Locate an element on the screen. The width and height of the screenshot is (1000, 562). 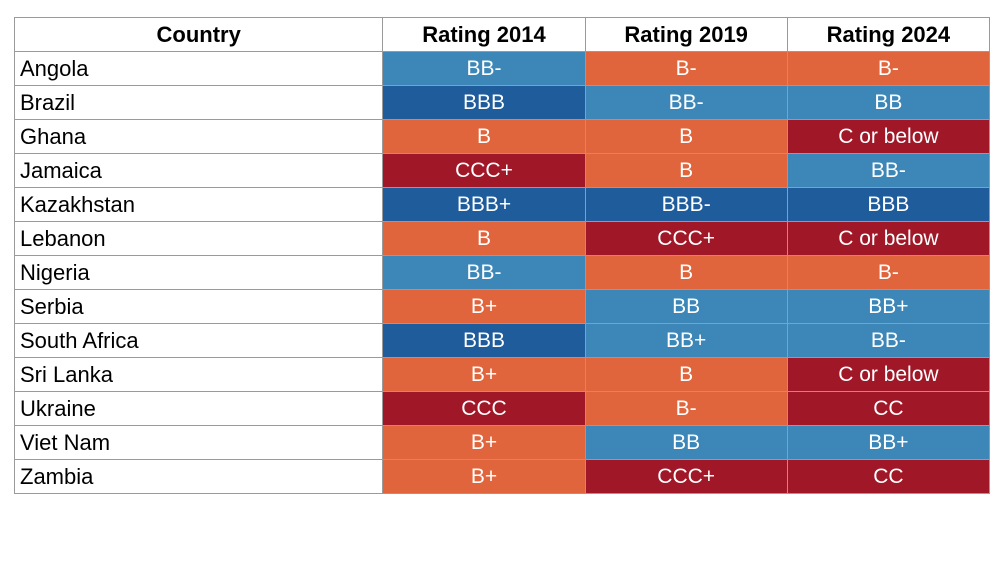
table-row: Jamaica CCC+ B BB- is located at coordinates (502, 170).